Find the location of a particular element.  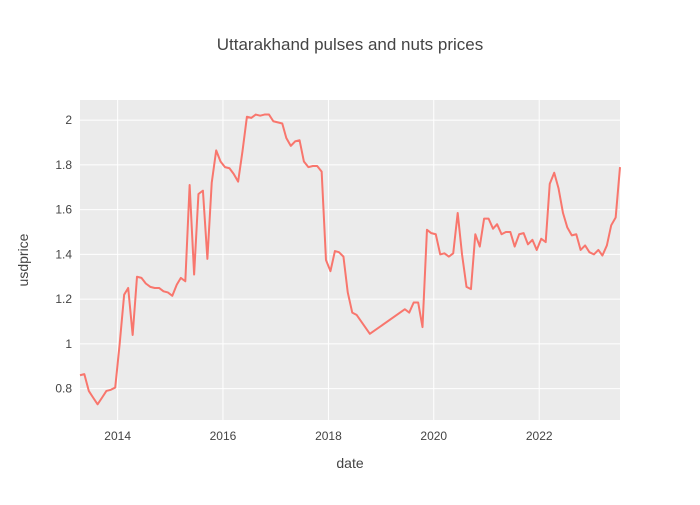

y-axis-label: usdprice is located at coordinates (23, 259).